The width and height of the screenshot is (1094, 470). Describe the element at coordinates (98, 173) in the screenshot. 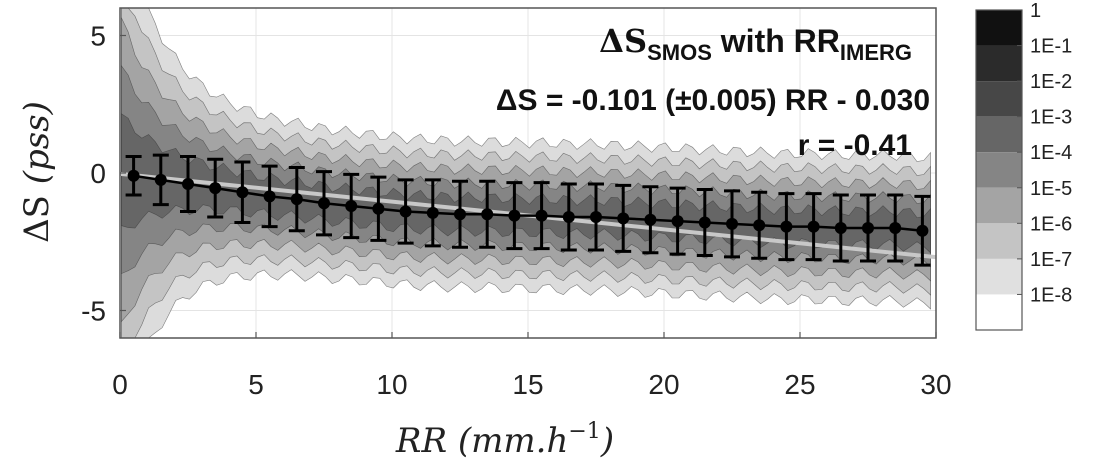

I see `y-tick-label: 0` at that location.